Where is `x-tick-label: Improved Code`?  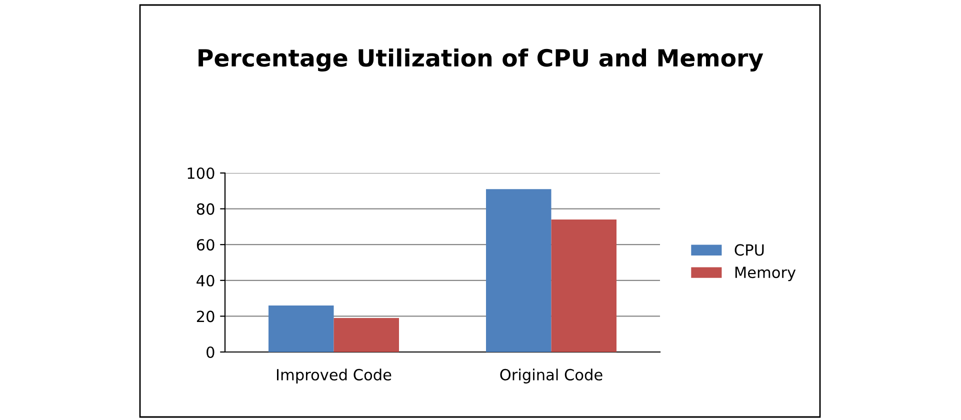
x-tick-label: Improved Code is located at coordinates (334, 376).